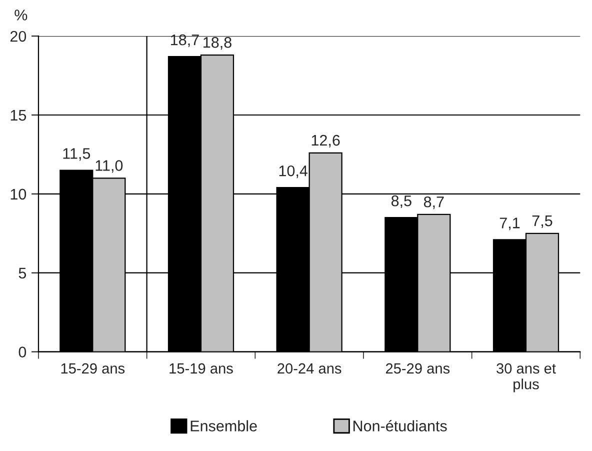 This screenshot has width=592, height=451. What do you see at coordinates (18, 36) in the screenshot?
I see `y-tick-label: 20` at bounding box center [18, 36].